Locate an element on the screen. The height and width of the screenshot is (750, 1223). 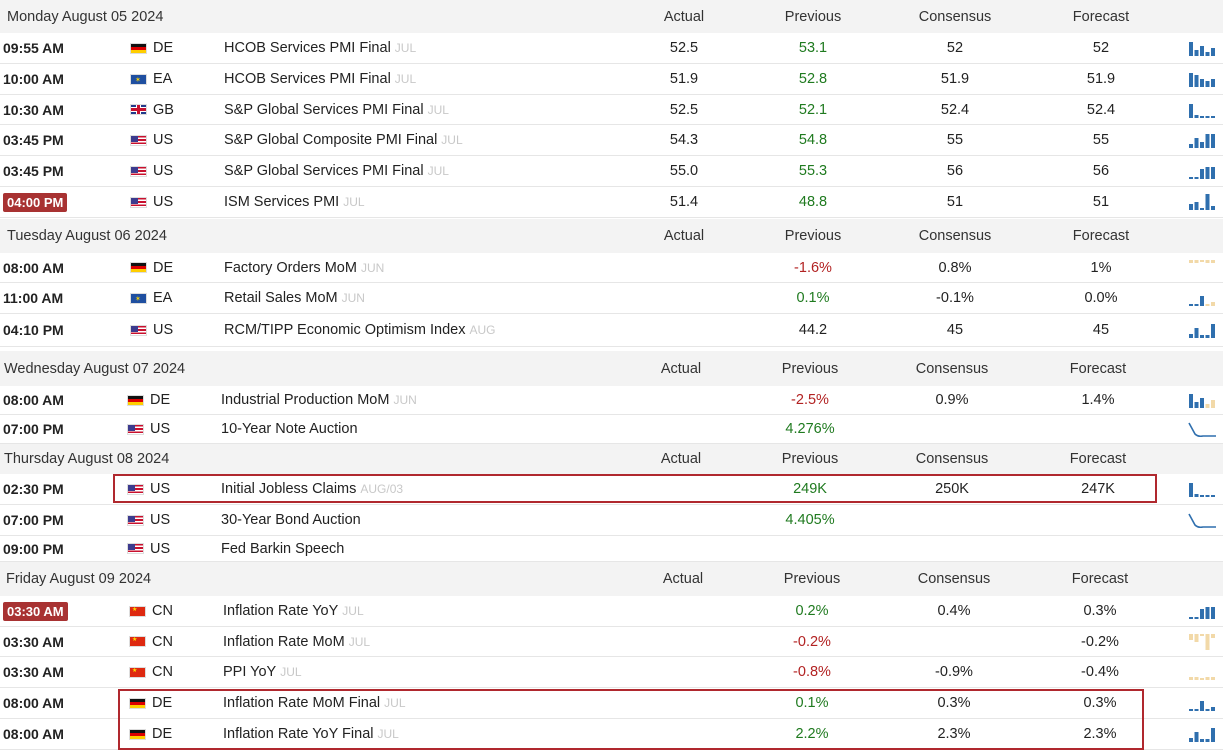
event-name-cell: Inflation Rate MoM Final JUL is located at coordinates (314, 703).